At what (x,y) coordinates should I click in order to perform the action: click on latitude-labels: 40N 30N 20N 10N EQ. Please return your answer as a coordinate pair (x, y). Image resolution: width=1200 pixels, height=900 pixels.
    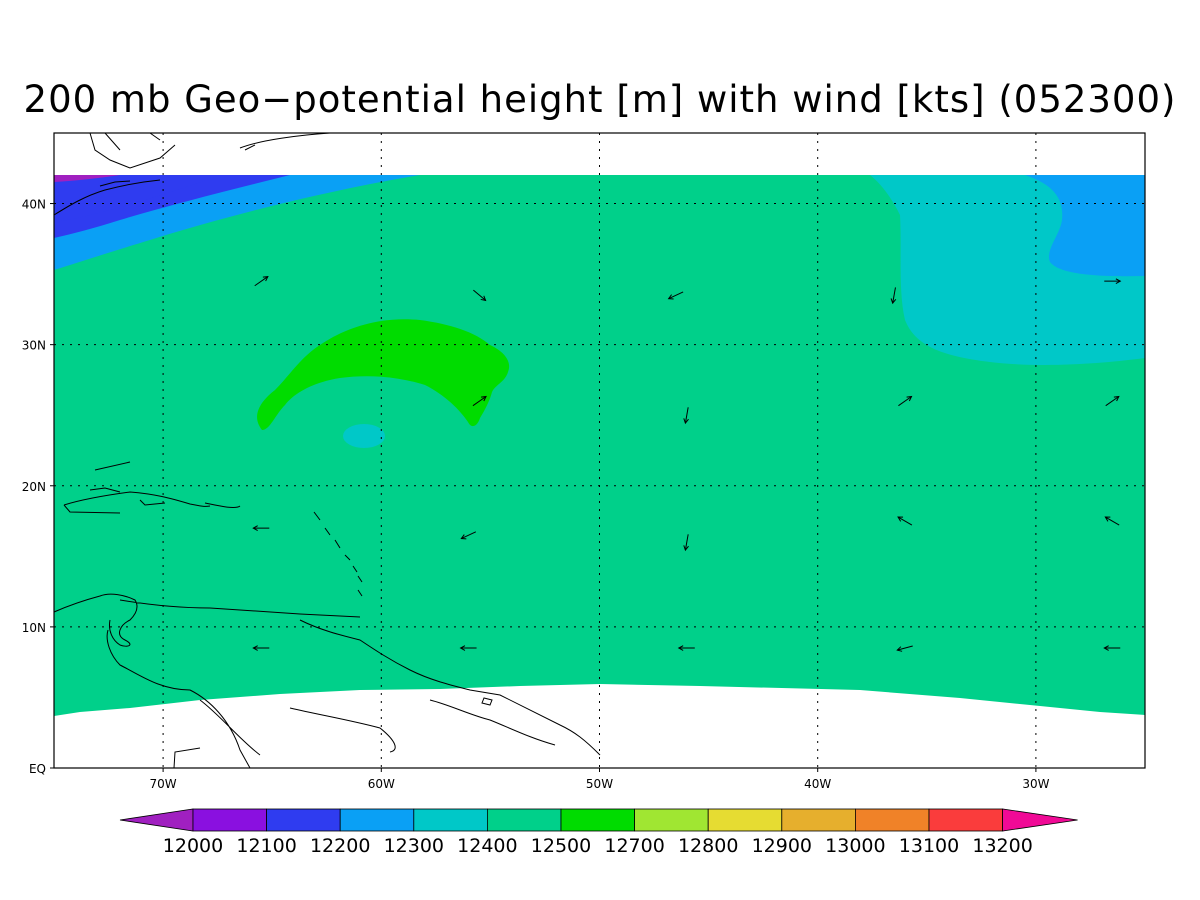
    Looking at the image, I should click on (38, 487).